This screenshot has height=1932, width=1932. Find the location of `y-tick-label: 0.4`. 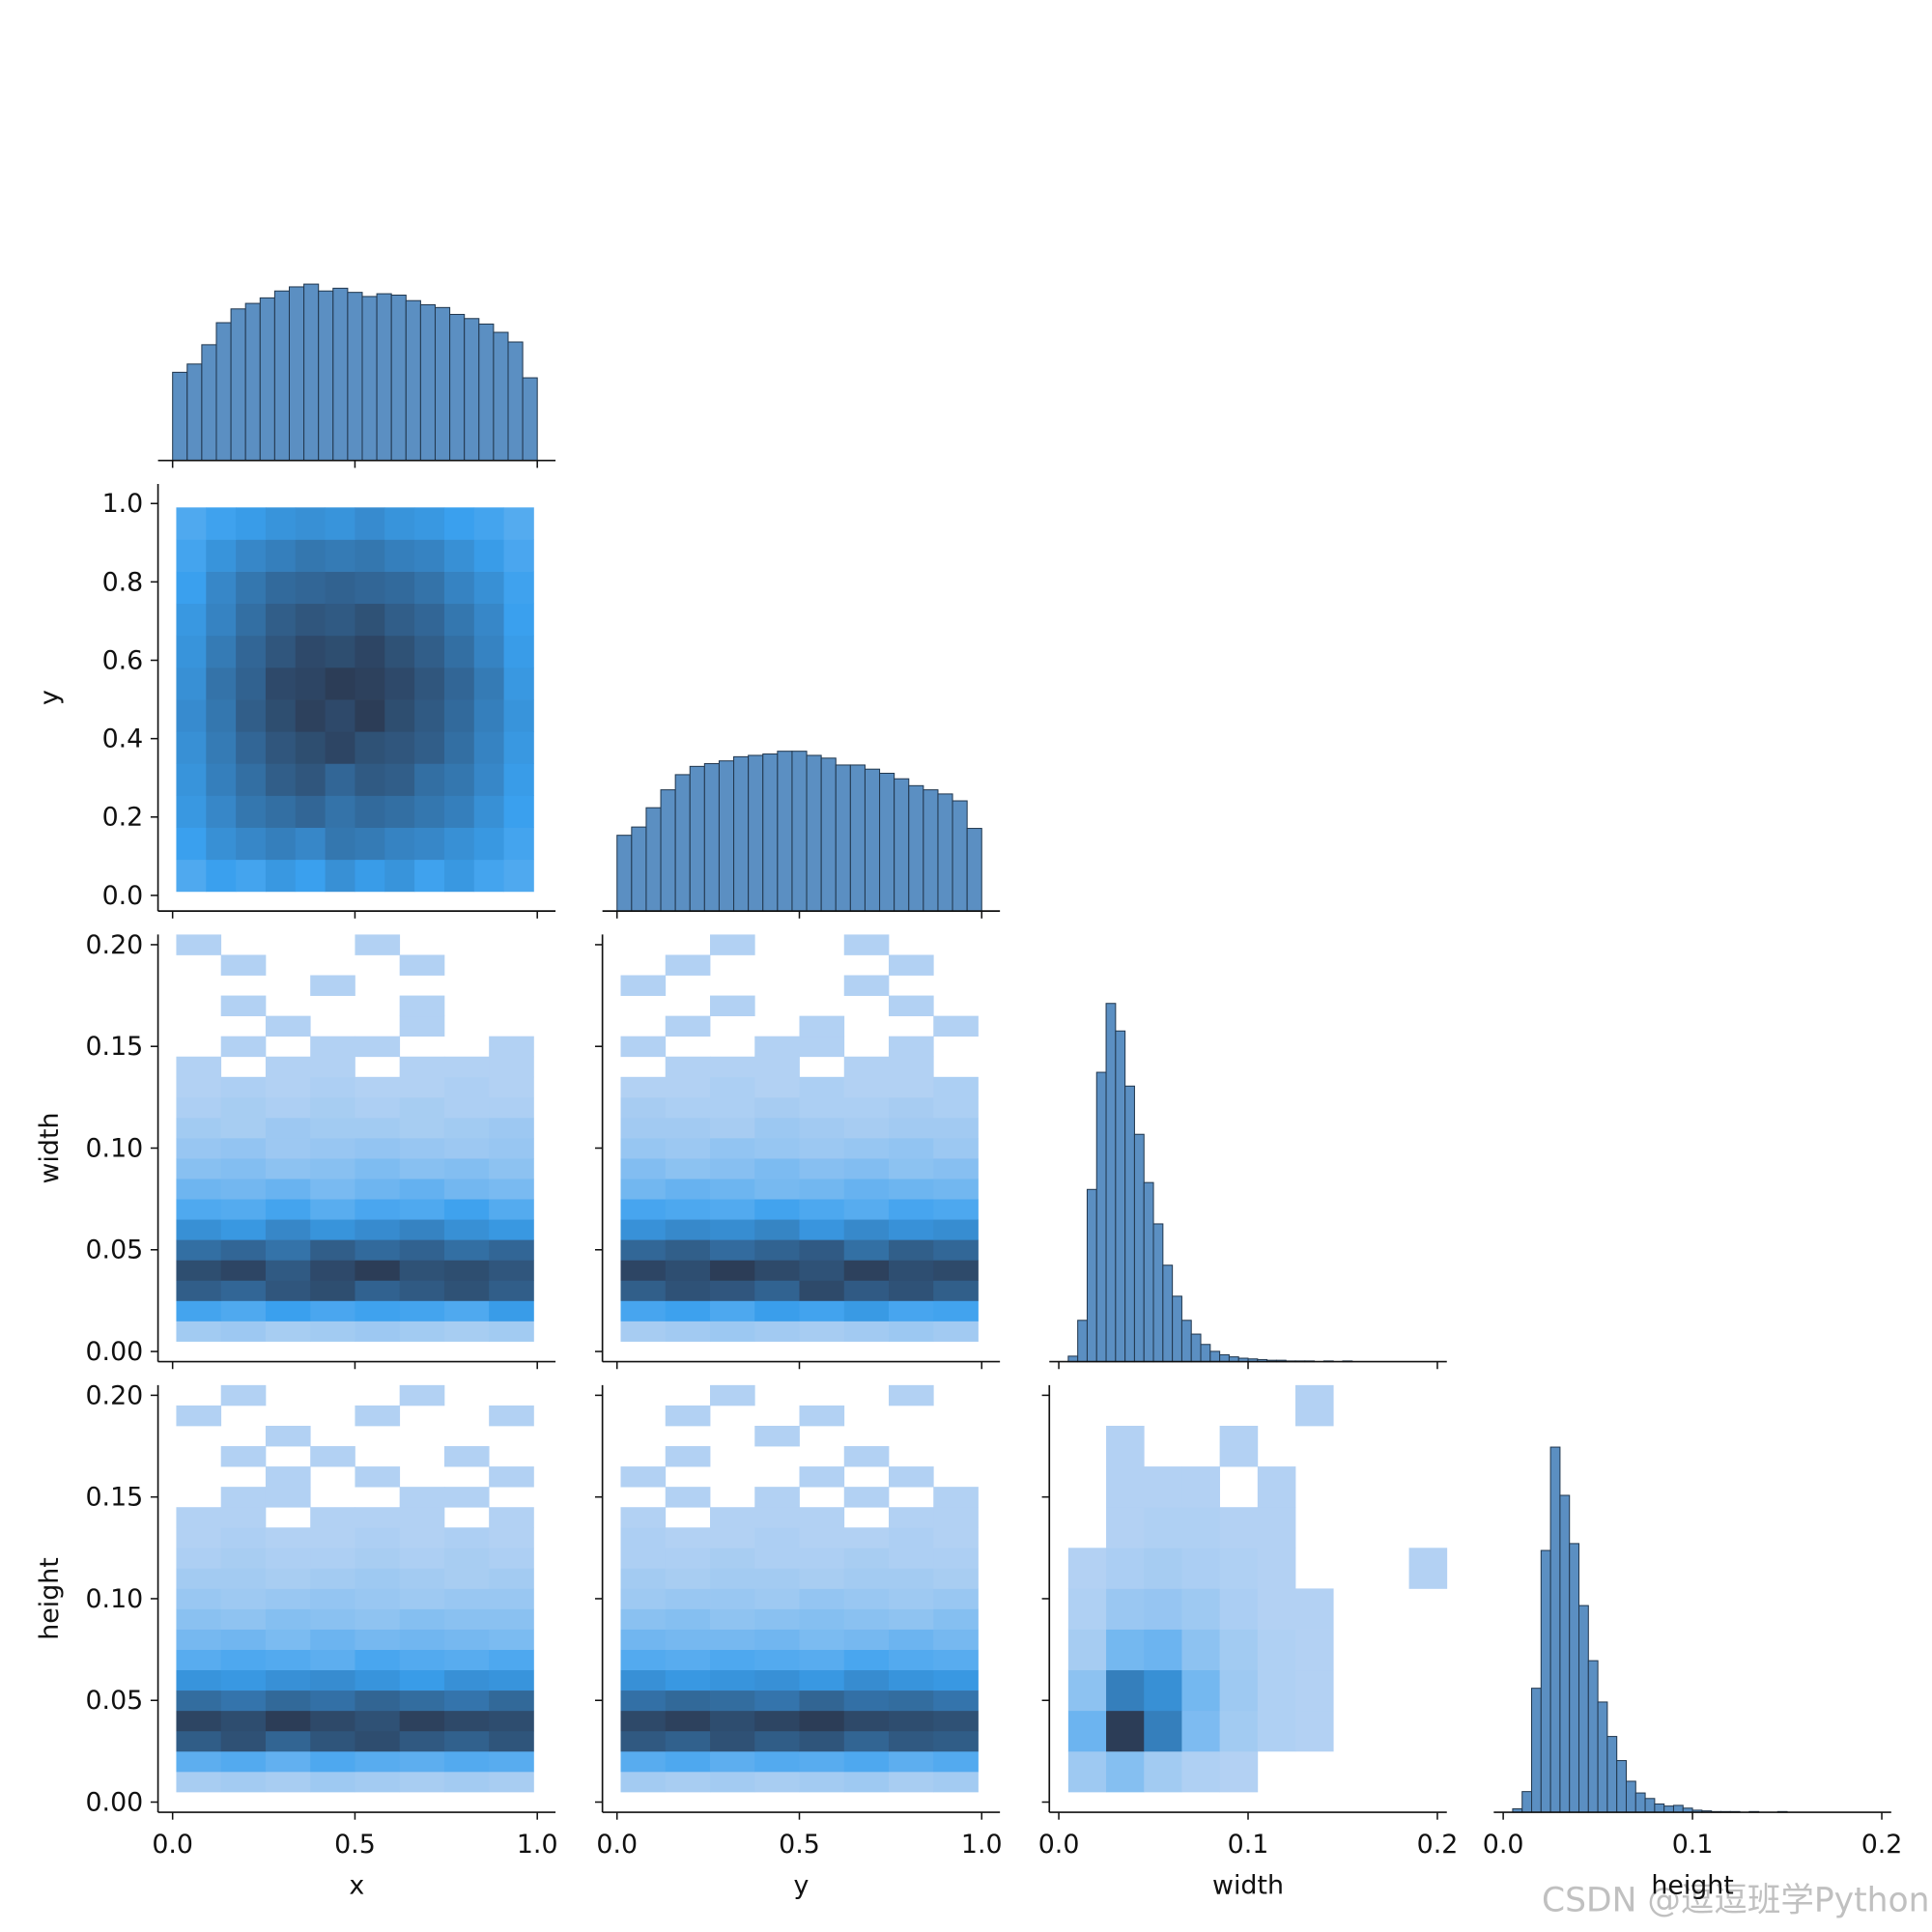

y-tick-label: 0.4 is located at coordinates (123, 739).